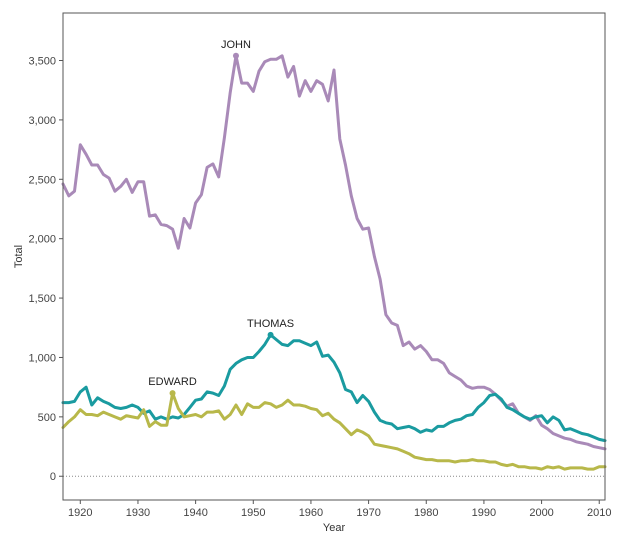  Describe the element at coordinates (236, 45) in the screenshot. I see `series-label-john: JOHN` at that location.